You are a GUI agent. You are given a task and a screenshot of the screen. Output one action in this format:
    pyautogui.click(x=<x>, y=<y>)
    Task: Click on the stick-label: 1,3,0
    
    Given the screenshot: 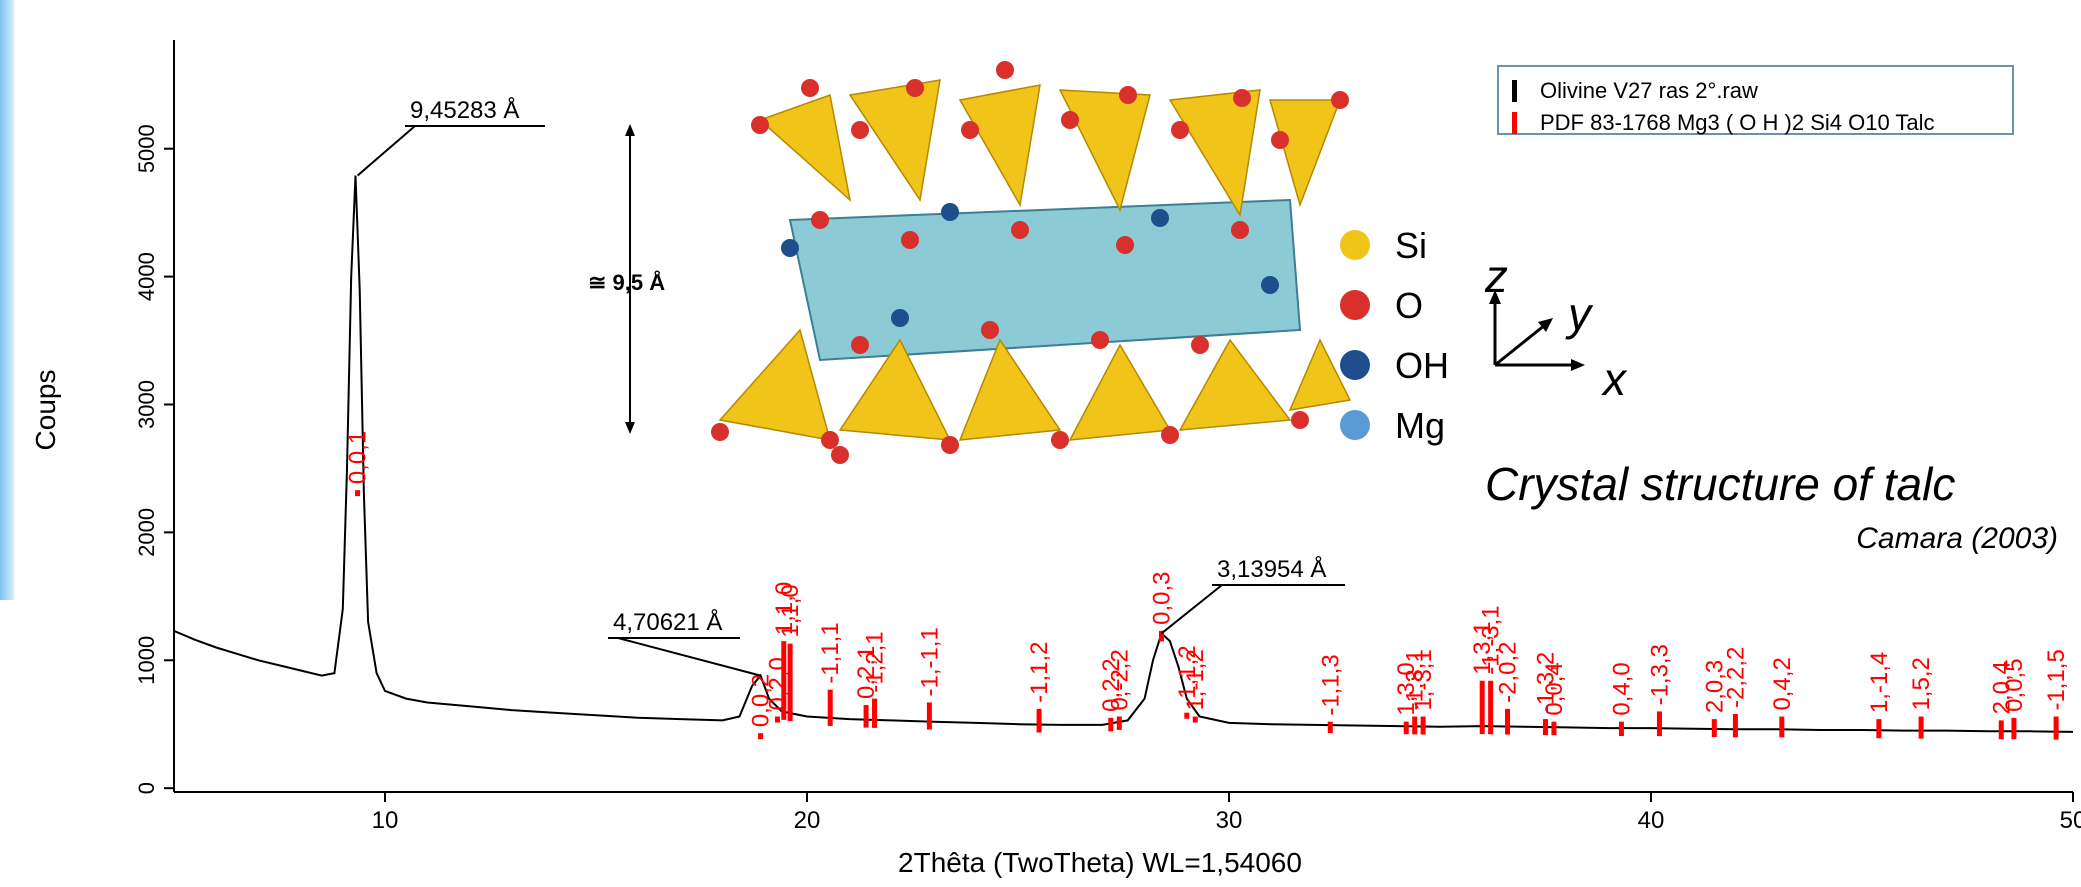 What is the action you would take?
    pyautogui.click(x=1406, y=688)
    